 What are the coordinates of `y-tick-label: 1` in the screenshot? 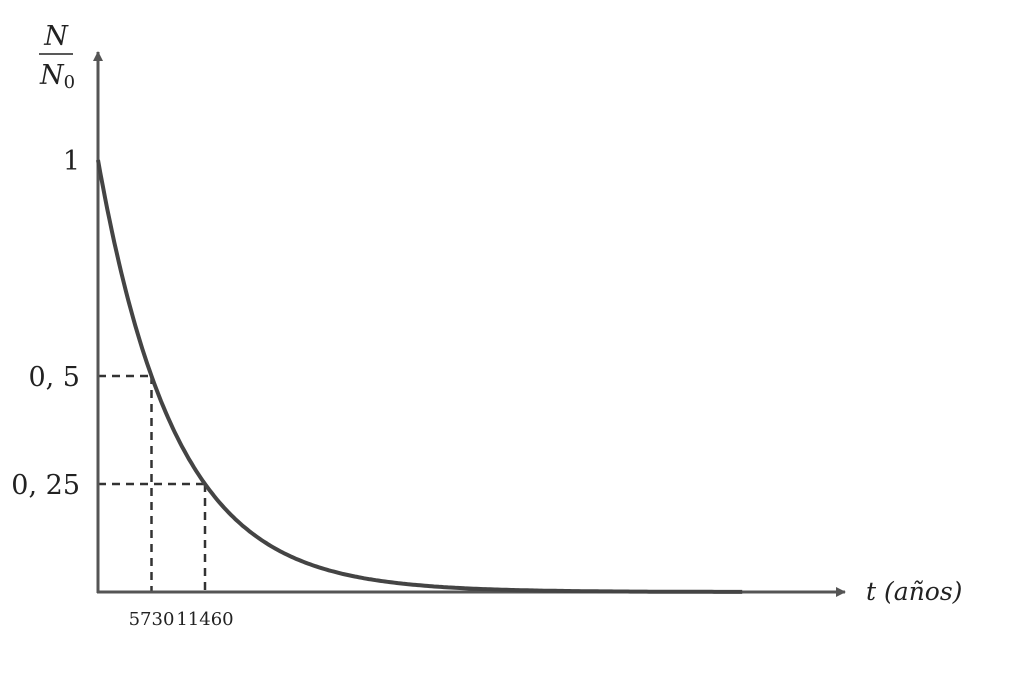 It's located at (71, 161).